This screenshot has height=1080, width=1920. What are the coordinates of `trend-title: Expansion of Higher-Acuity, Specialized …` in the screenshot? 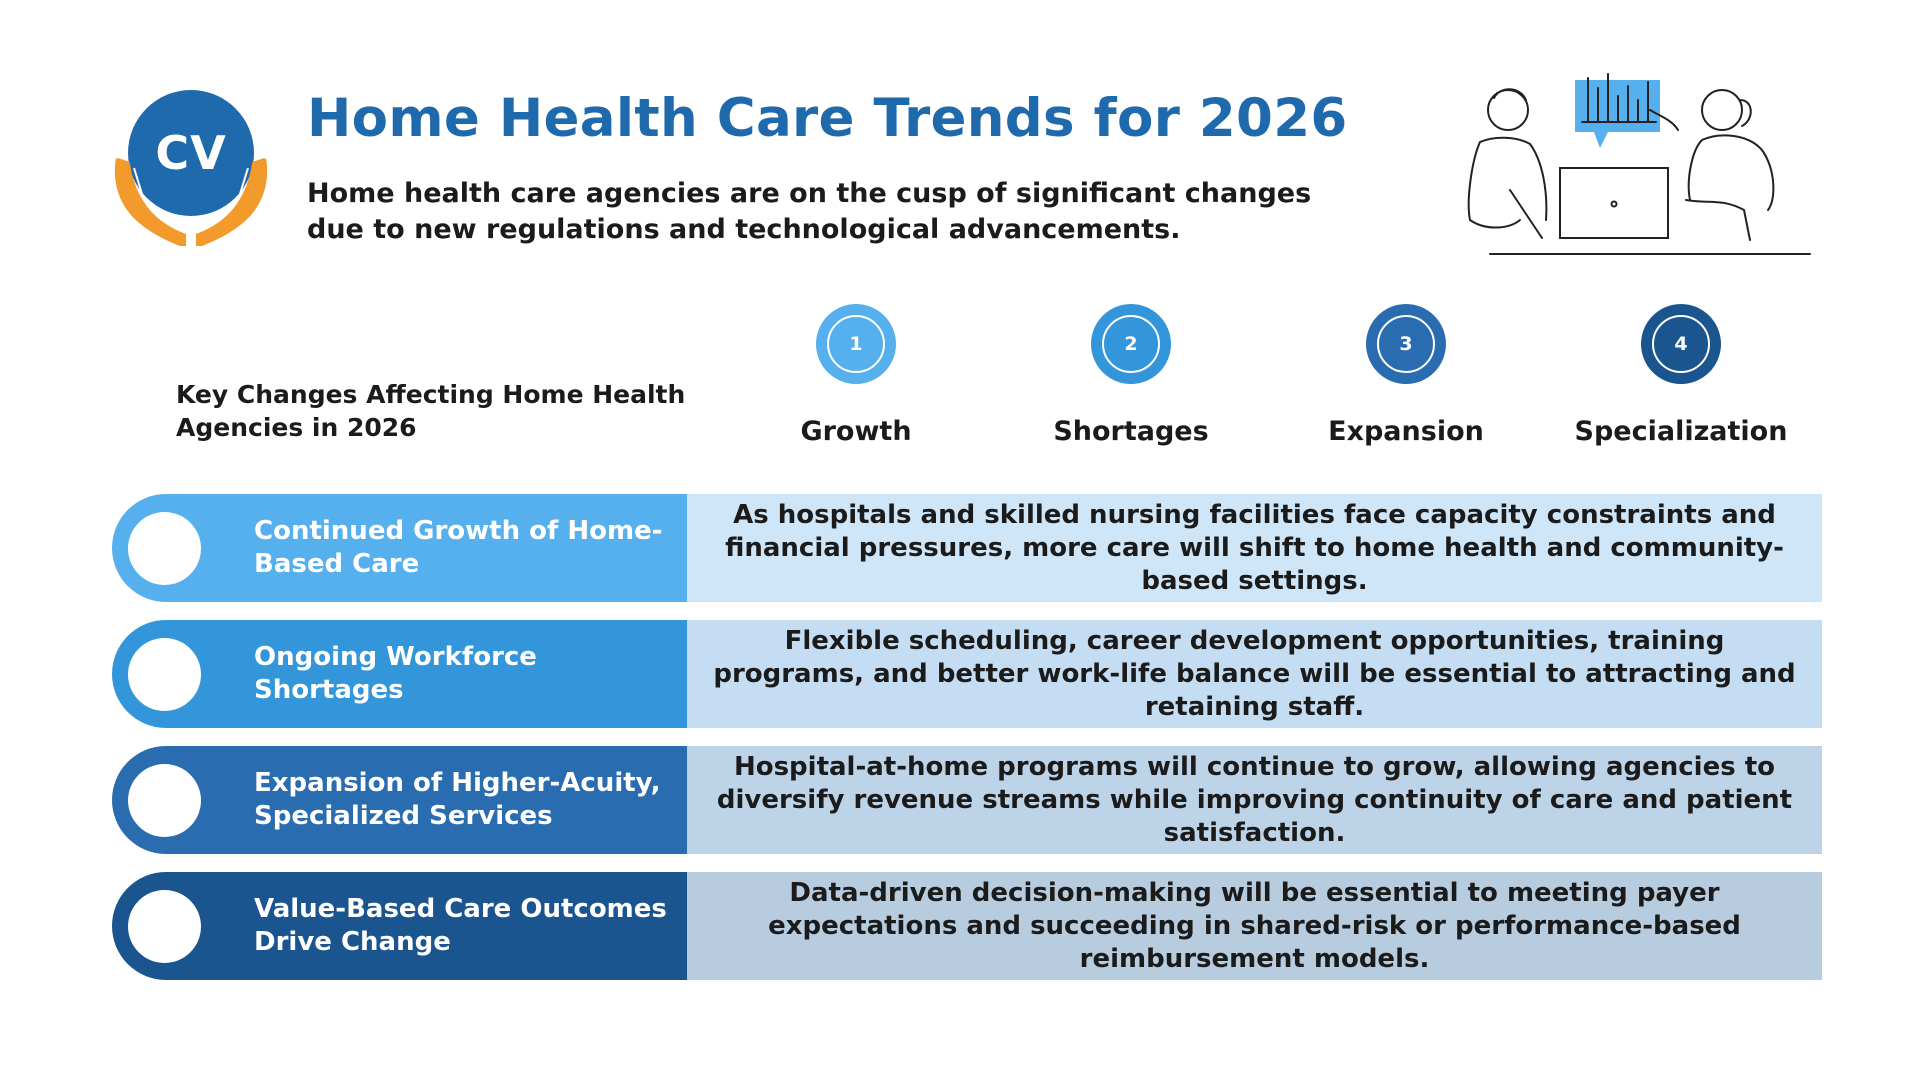 It's located at (457, 799).